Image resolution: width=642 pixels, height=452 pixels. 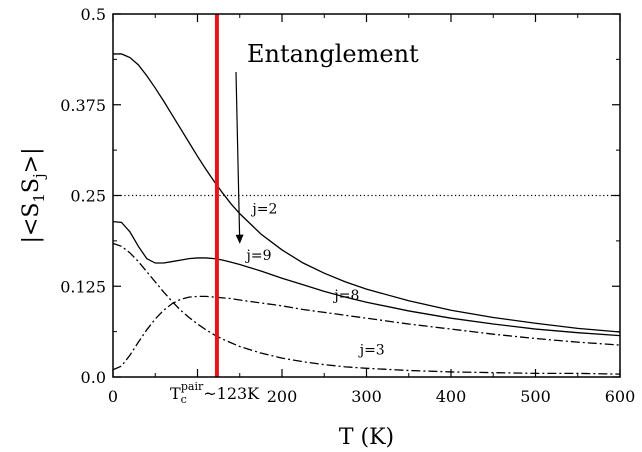 I want to click on y-tick-label: 0.5, so click(x=93, y=14).